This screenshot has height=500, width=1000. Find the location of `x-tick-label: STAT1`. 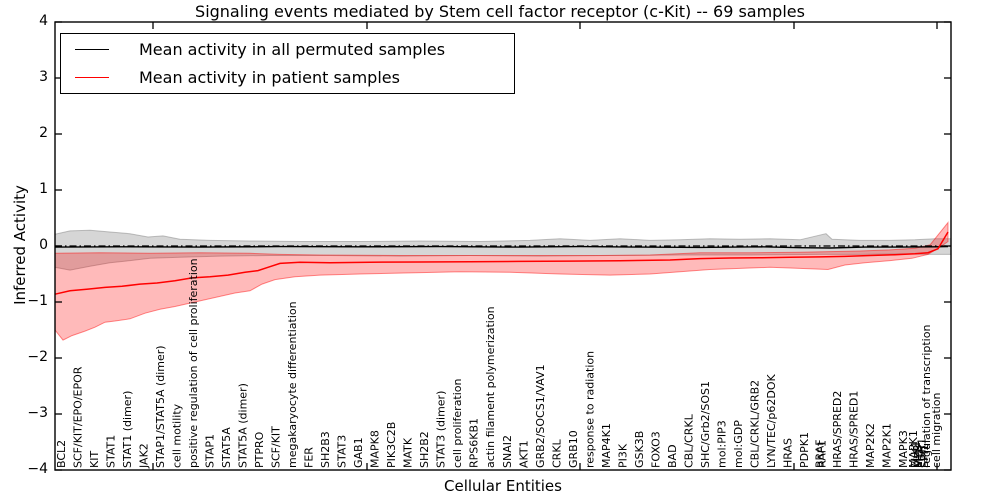

x-tick-label: STAT1 is located at coordinates (111, 451).